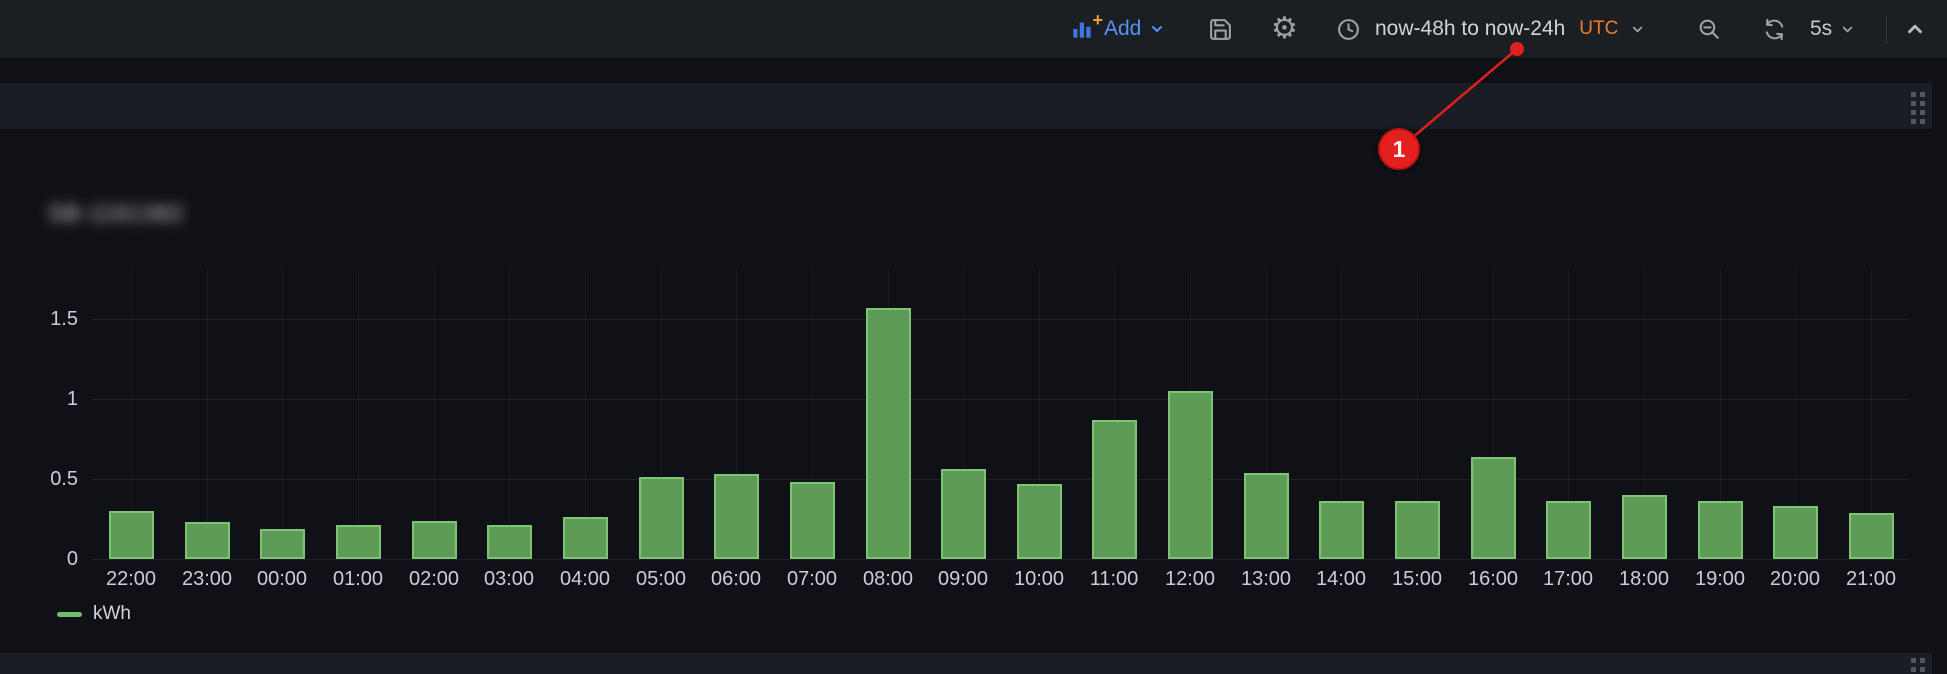 Image resolution: width=1947 pixels, height=674 pixels. I want to click on chevron-up-icon, so click(1915, 29).